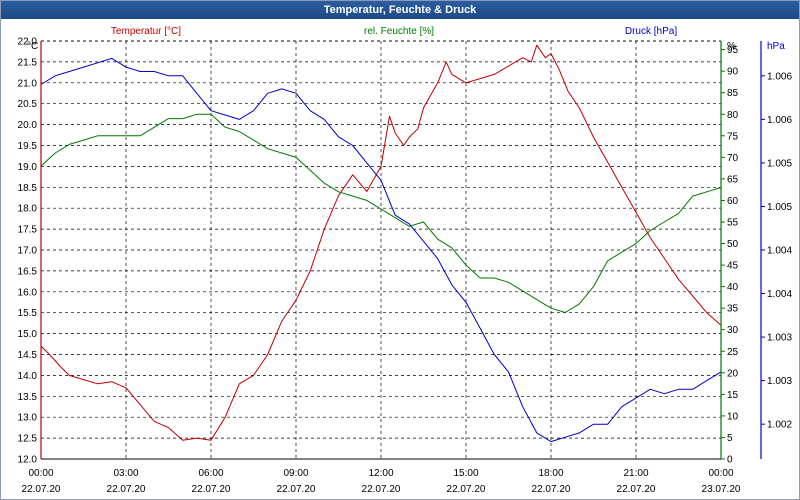 The image size is (800, 500). Describe the element at coordinates (635, 473) in the screenshot. I see `x-tick-time: 21:00` at that location.